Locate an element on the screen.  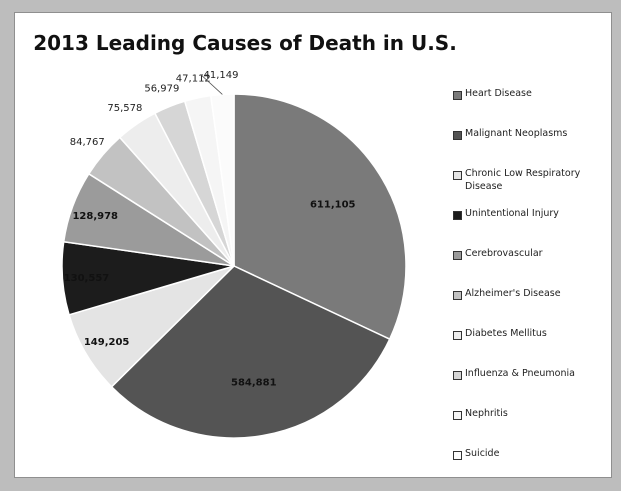
legend-label: Alzheimer's Disease is located at coordinates (513, 293).